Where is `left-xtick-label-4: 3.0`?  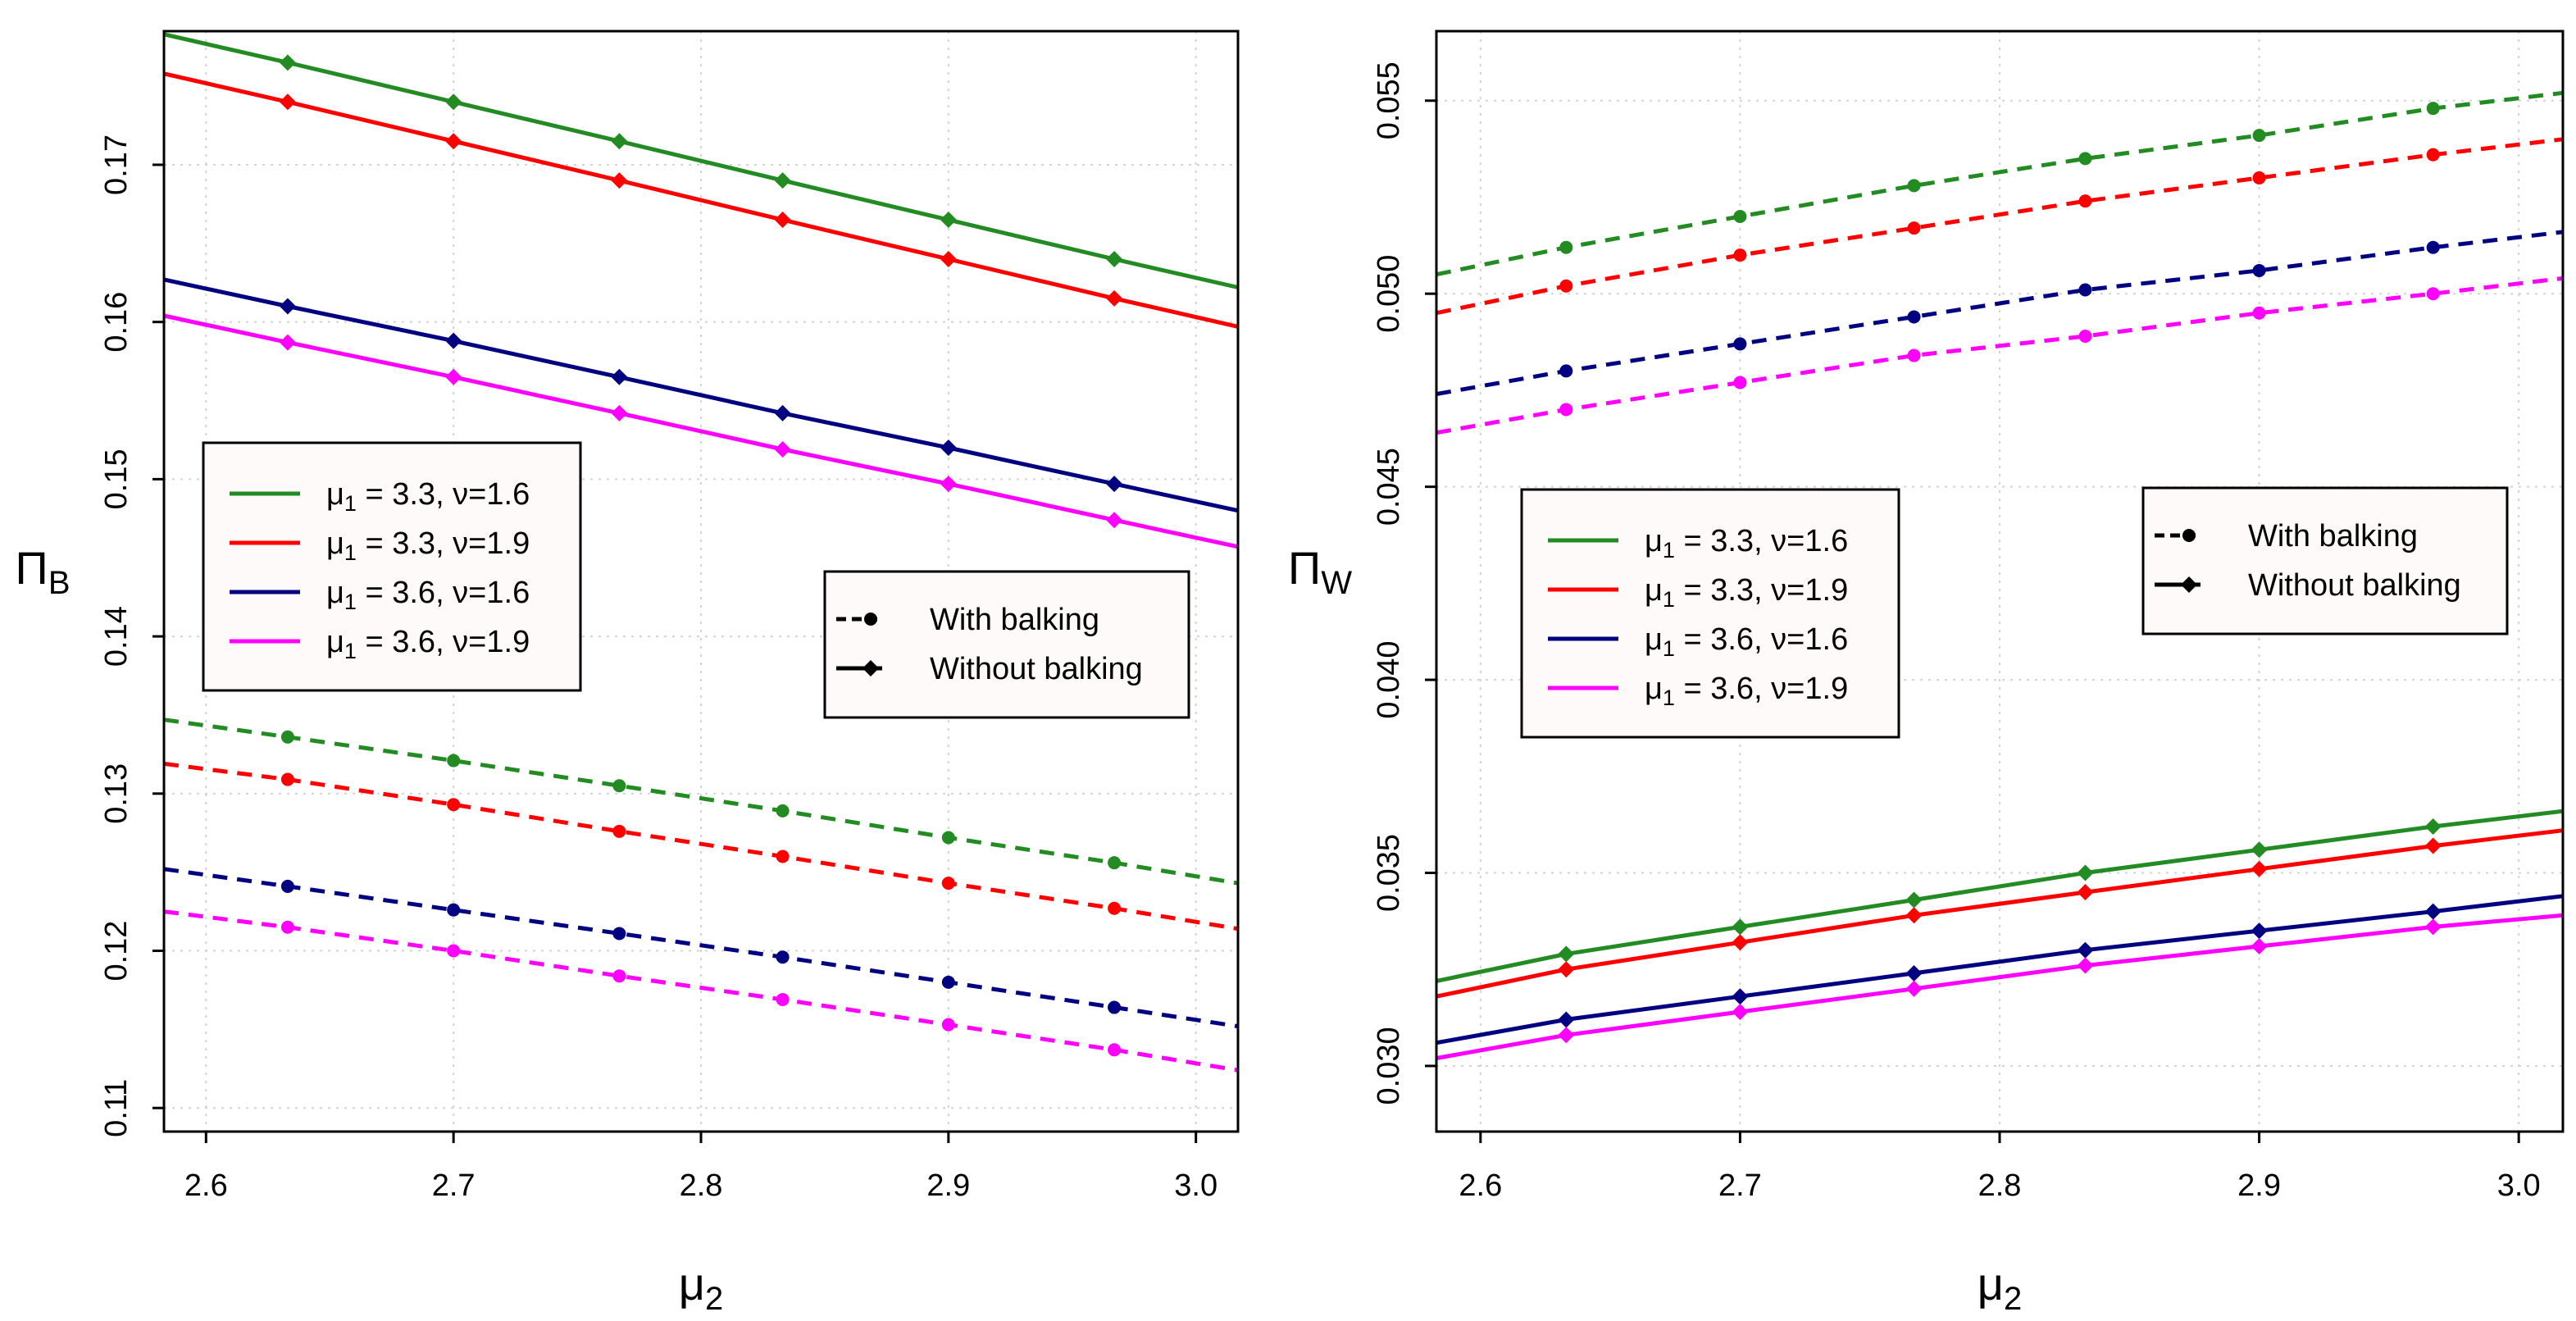
left-xtick-label-4: 3.0 is located at coordinates (1195, 1185).